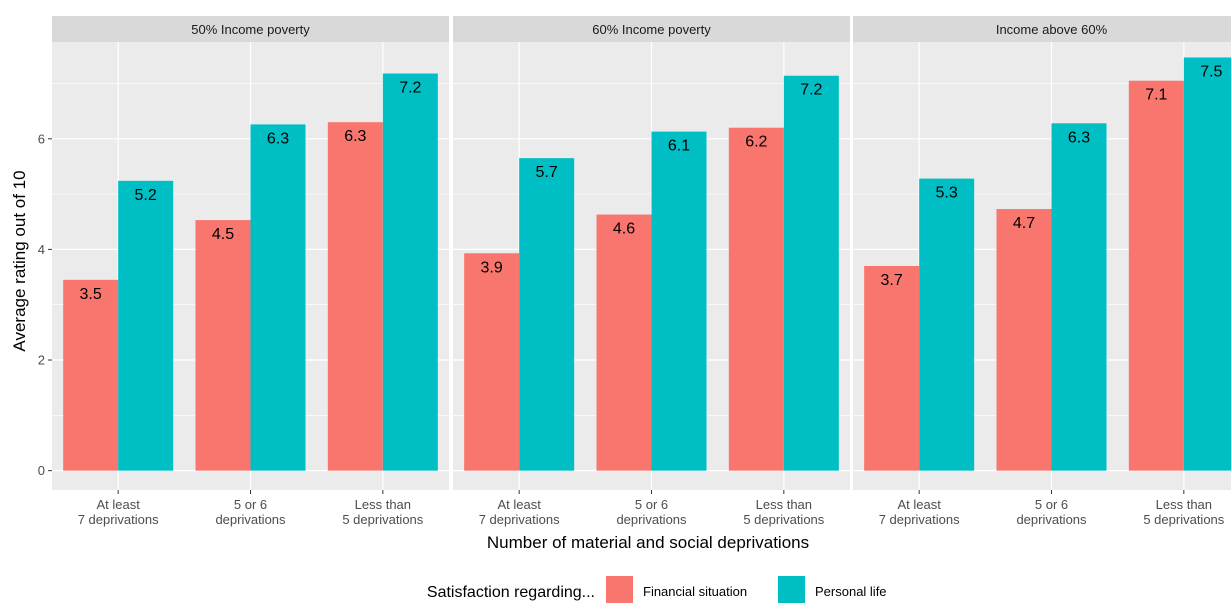 Image resolution: width=1231 pixels, height=605 pixels. What do you see at coordinates (223, 234) in the screenshot?
I see `bar-value-label: 4.5` at bounding box center [223, 234].